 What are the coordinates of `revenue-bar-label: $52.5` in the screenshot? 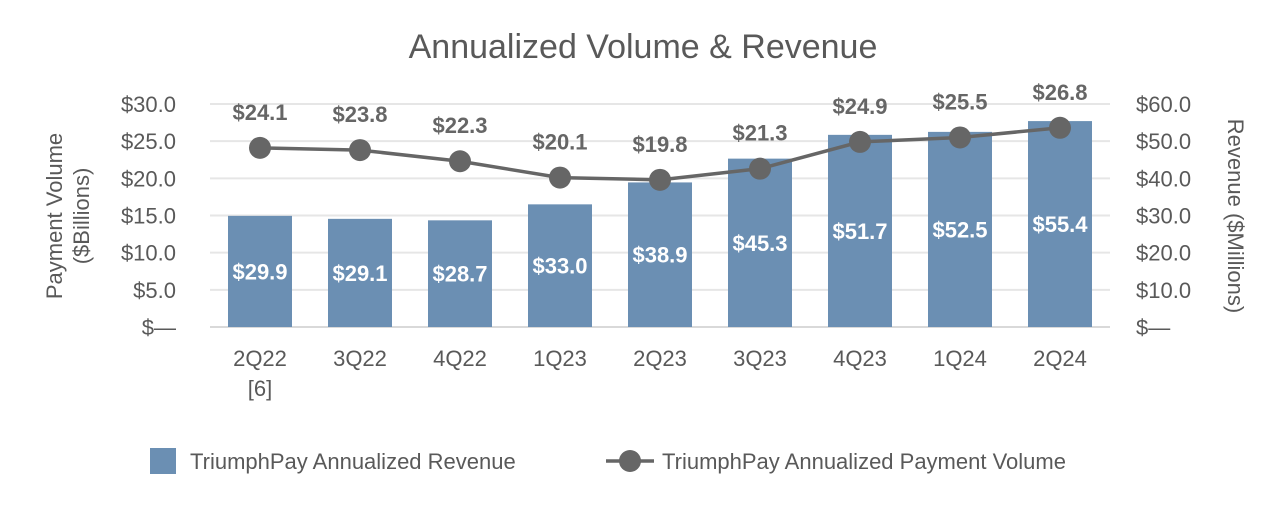 It's located at (959, 229).